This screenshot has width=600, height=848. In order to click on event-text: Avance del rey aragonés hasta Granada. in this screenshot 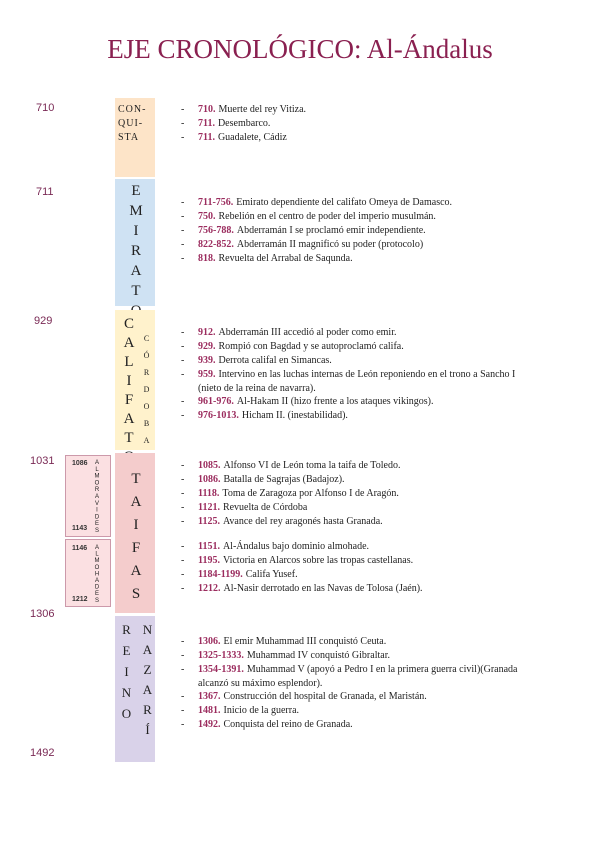, I will do `click(302, 521)`.